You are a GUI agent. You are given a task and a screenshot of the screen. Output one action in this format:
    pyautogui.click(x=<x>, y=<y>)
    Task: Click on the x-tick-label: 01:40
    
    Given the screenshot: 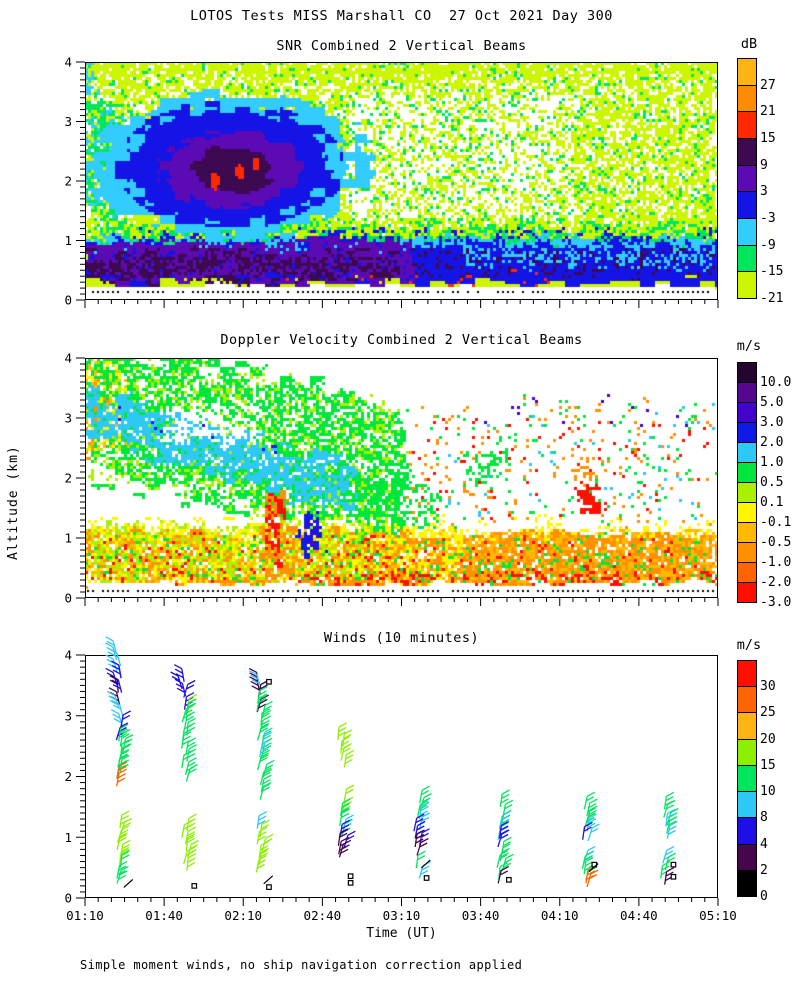 What is the action you would take?
    pyautogui.click(x=164, y=915)
    